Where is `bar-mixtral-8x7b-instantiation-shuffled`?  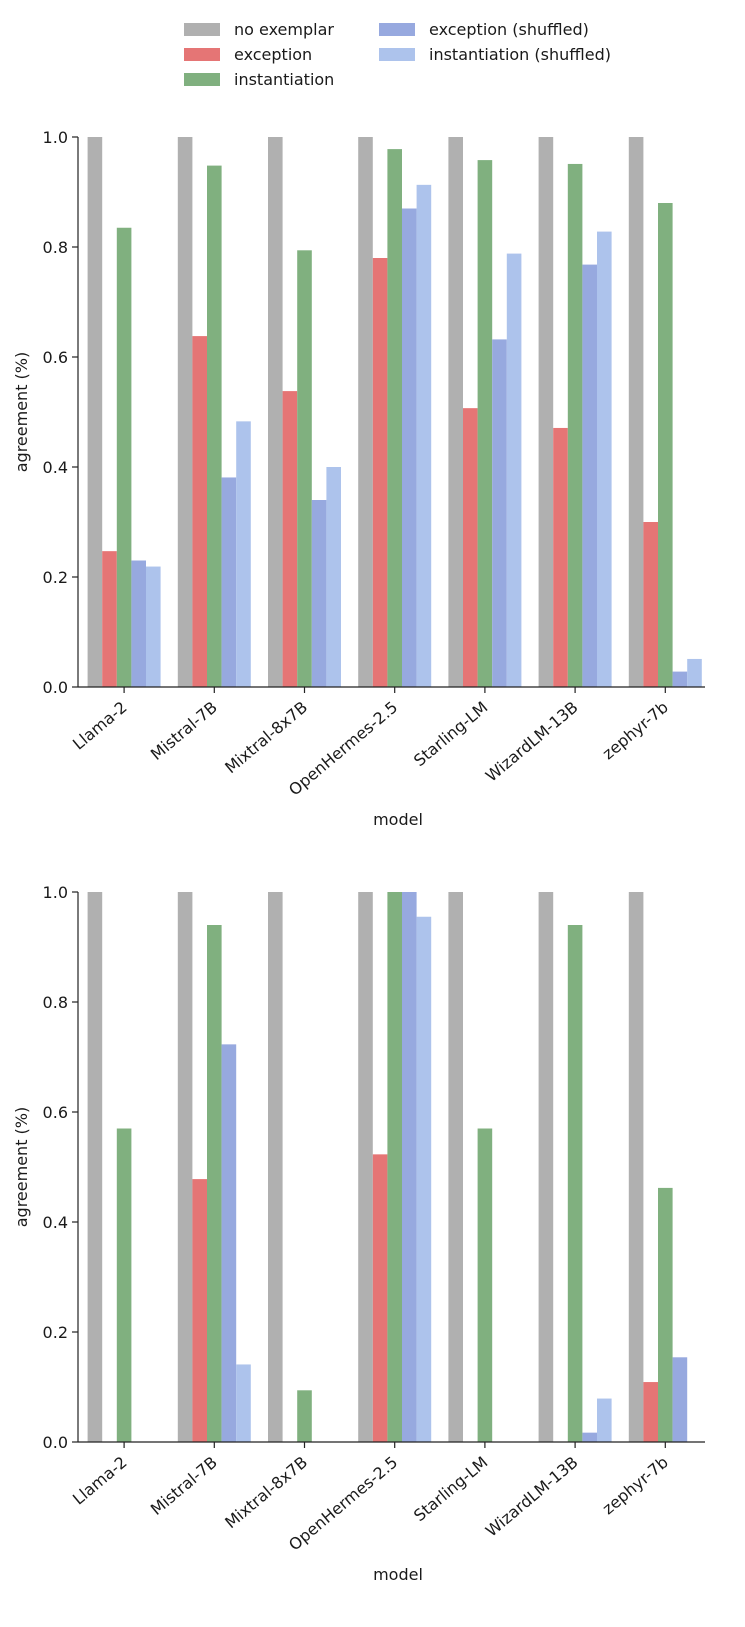
bar-mixtral-8x7b-instantiation-shuffled is located at coordinates (333, 577).